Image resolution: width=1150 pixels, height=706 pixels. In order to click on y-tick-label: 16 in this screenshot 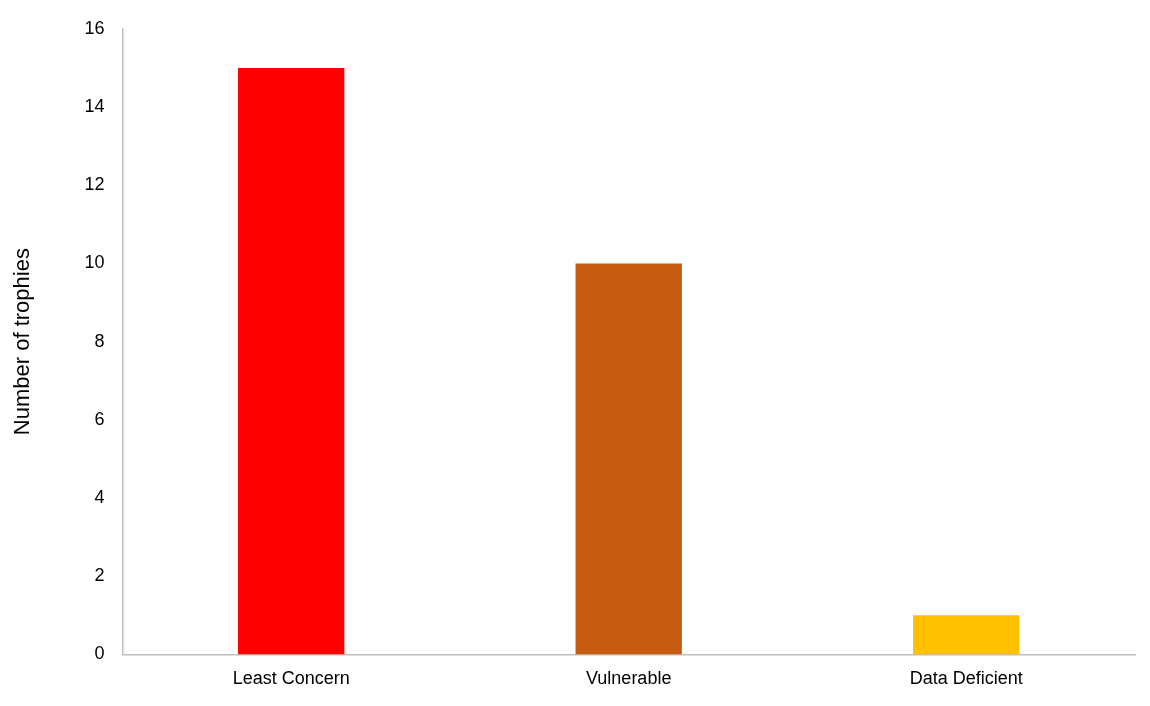, I will do `click(94, 27)`.